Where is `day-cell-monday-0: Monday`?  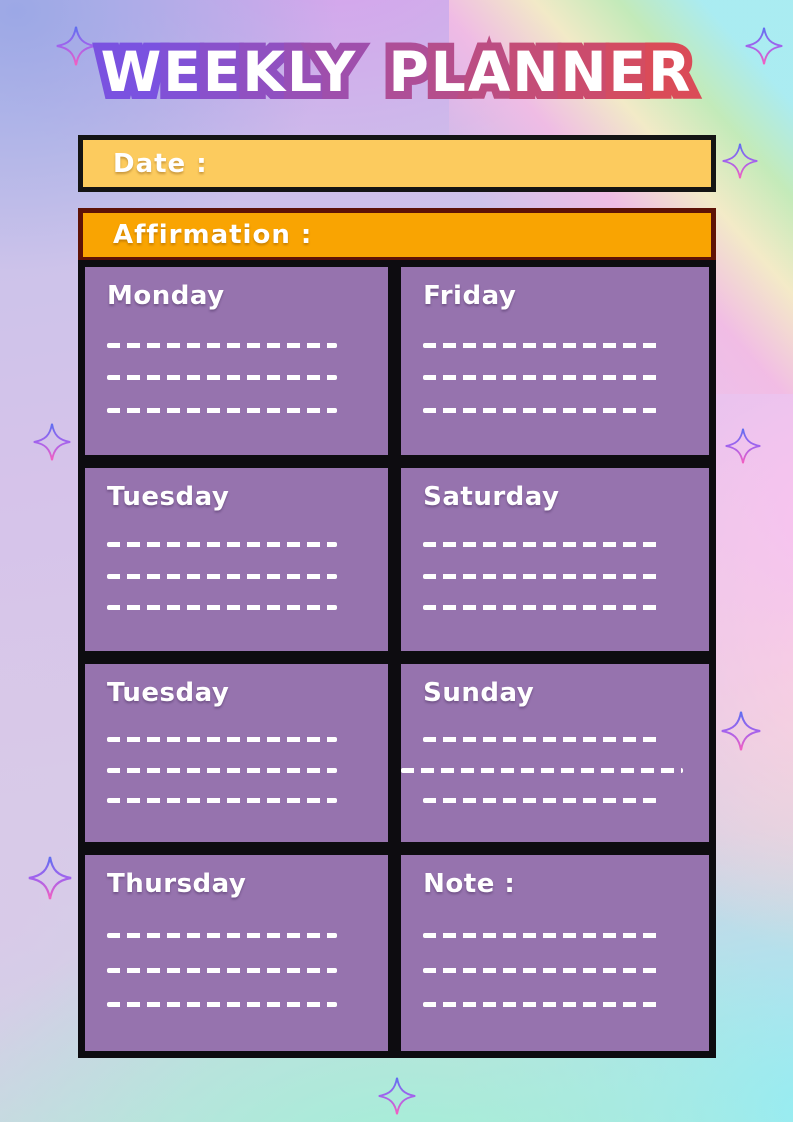 day-cell-monday-0: Monday is located at coordinates (237, 361).